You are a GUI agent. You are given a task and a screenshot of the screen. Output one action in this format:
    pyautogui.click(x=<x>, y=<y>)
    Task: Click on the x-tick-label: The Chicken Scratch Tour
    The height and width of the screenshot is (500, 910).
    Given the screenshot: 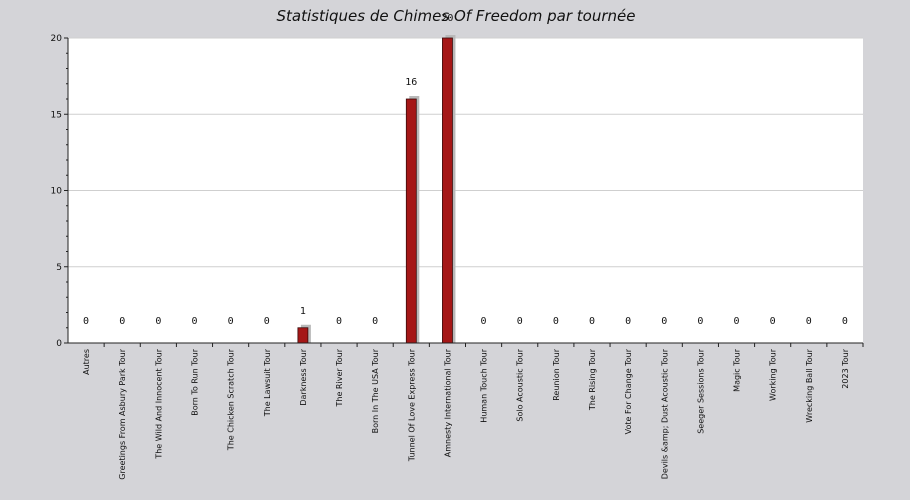 What is the action you would take?
    pyautogui.click(x=231, y=399)
    